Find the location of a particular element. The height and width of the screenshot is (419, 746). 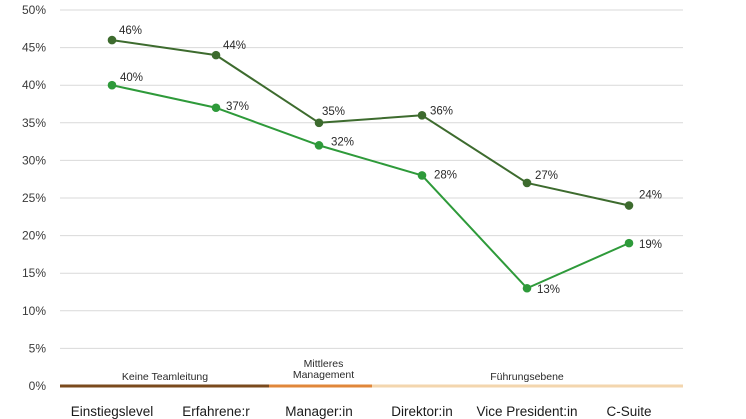

y-tick-label: 0% is located at coordinates (38, 386).